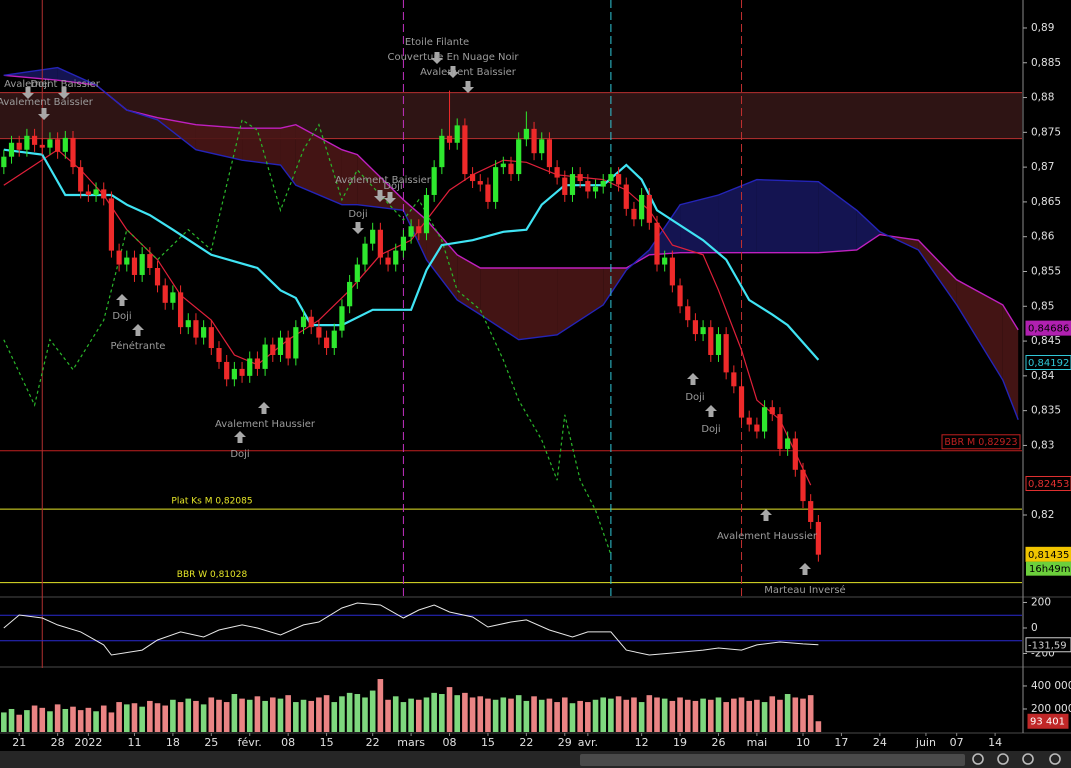  Describe the element at coordinates (357, 214) in the screenshot. I see `annotation: Doji` at that location.